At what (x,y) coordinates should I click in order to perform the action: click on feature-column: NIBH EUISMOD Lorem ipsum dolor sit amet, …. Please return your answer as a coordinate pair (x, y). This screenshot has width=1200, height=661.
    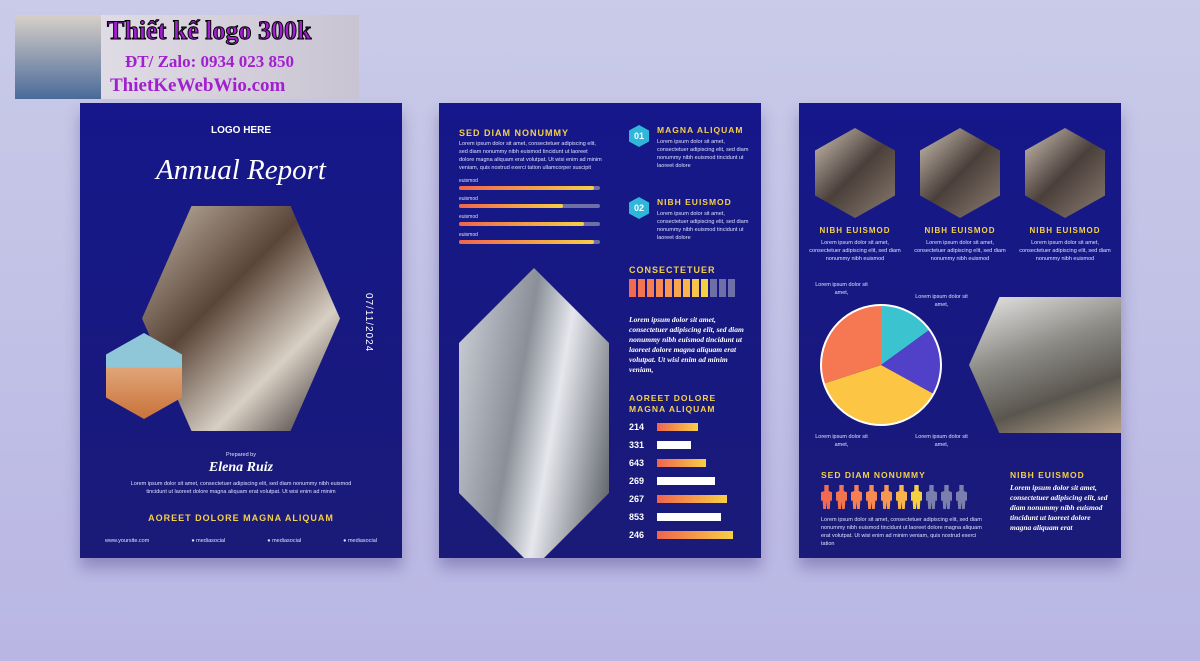
    Looking at the image, I should click on (855, 195).